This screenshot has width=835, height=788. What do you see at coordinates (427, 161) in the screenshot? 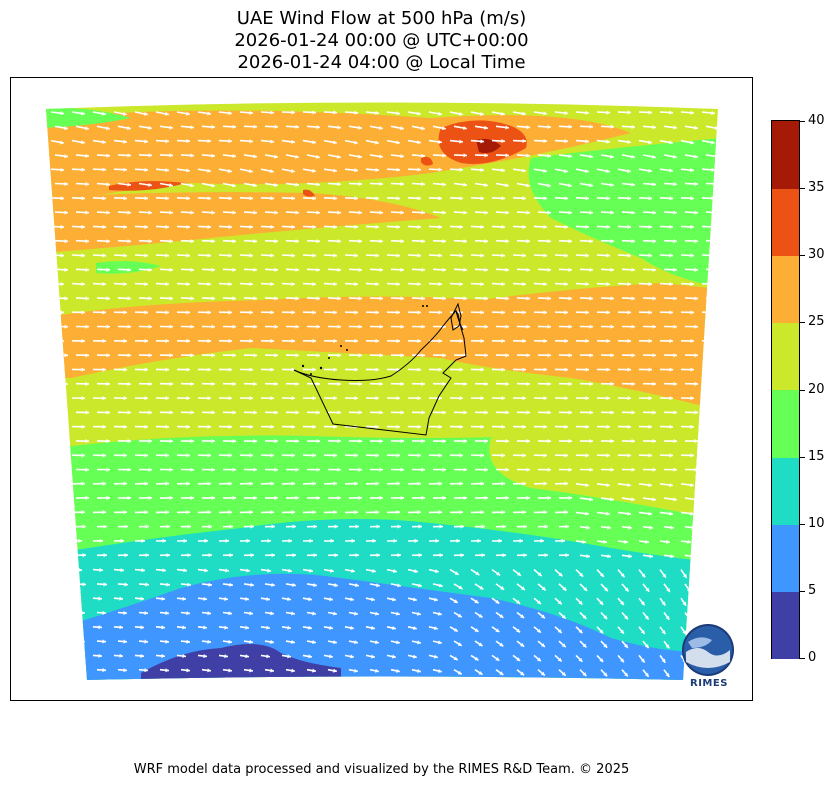
I see `band-30-35-dot1` at bounding box center [427, 161].